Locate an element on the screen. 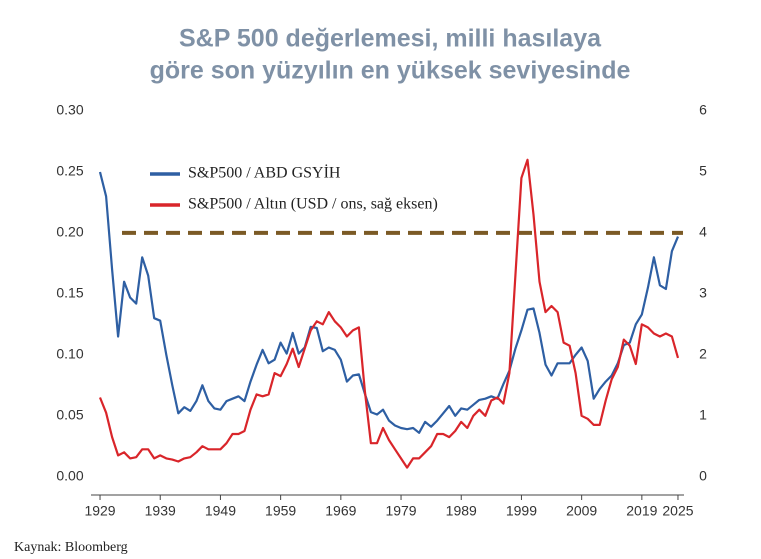 This screenshot has height=559, width=761. x-tick-label: 1949 is located at coordinates (220, 511).